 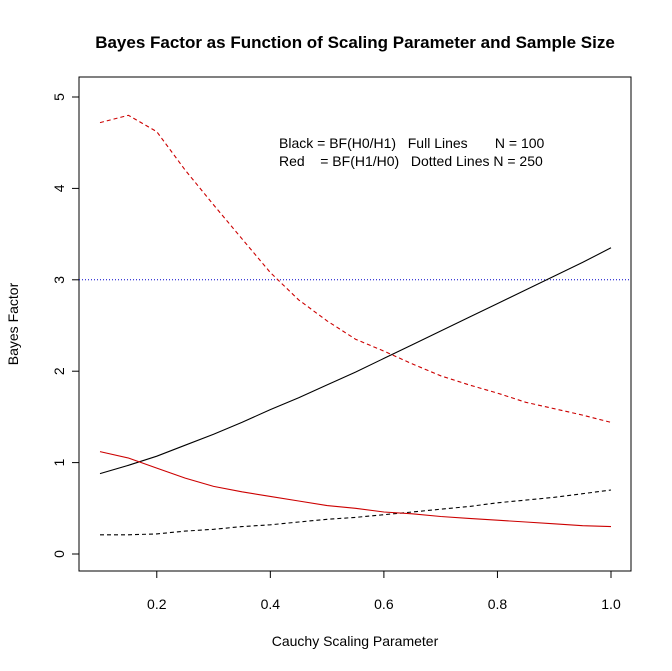 What do you see at coordinates (59, 554) in the screenshot?
I see `y-tick-label: 0` at bounding box center [59, 554].